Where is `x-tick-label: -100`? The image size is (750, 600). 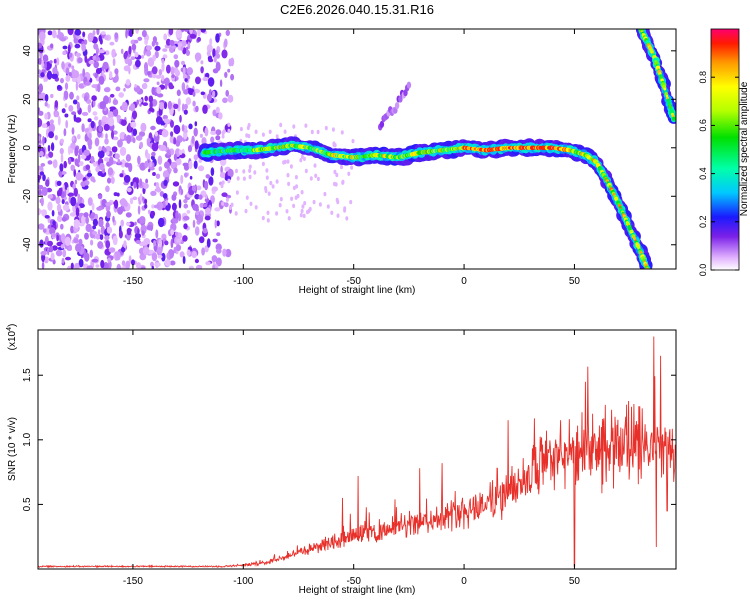 x-tick-label: -100 is located at coordinates (243, 581).